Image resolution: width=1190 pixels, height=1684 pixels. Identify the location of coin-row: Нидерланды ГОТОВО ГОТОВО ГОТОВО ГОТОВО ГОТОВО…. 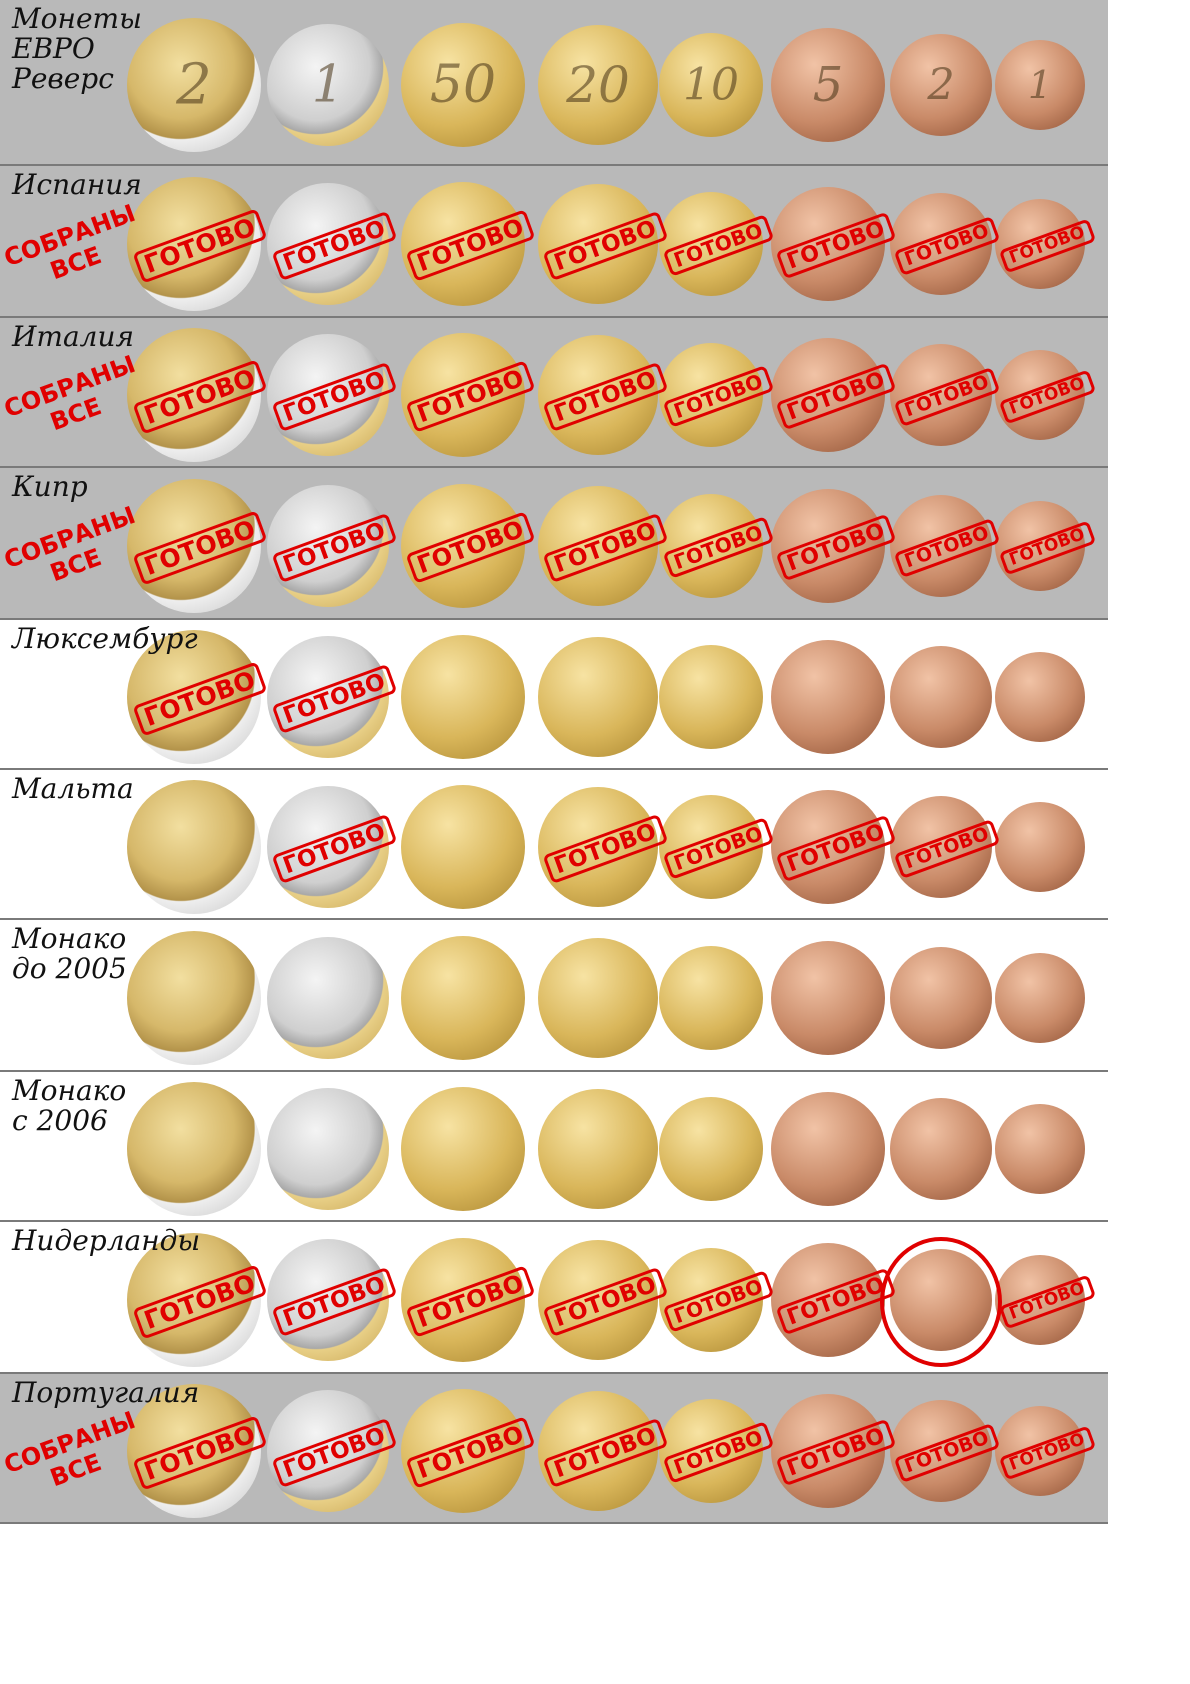
(554, 1298).